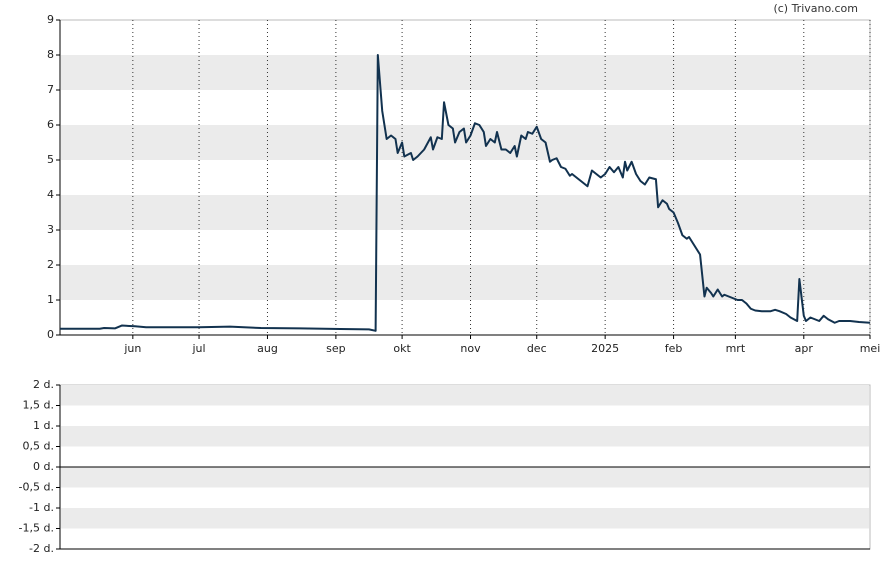  Describe the element at coordinates (674, 348) in the screenshot. I see `x-tick-label: feb` at that location.